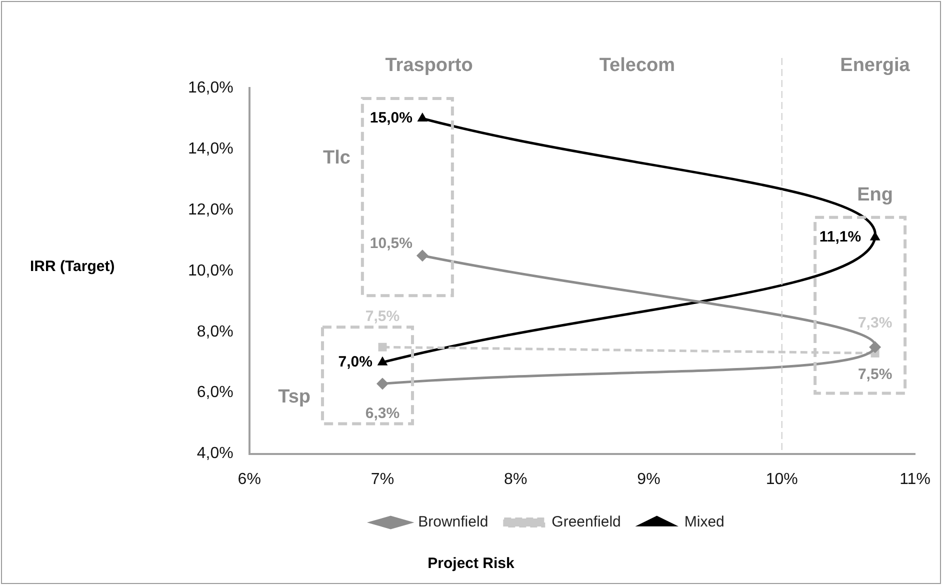  I want to click on y-tick-label: 12,0%, so click(211, 209).